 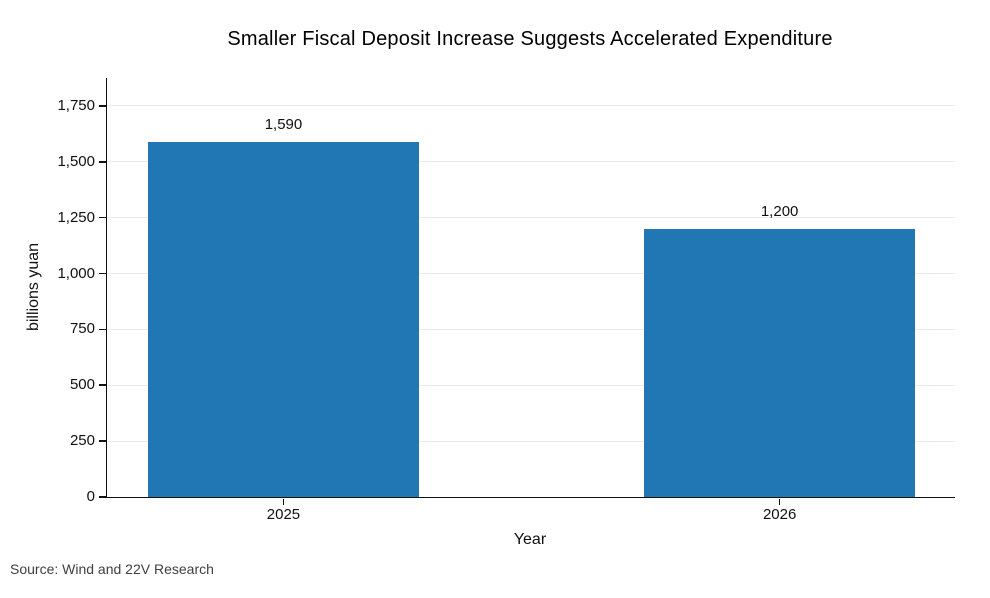 What do you see at coordinates (82, 329) in the screenshot?
I see `y-tick-label: 750` at bounding box center [82, 329].